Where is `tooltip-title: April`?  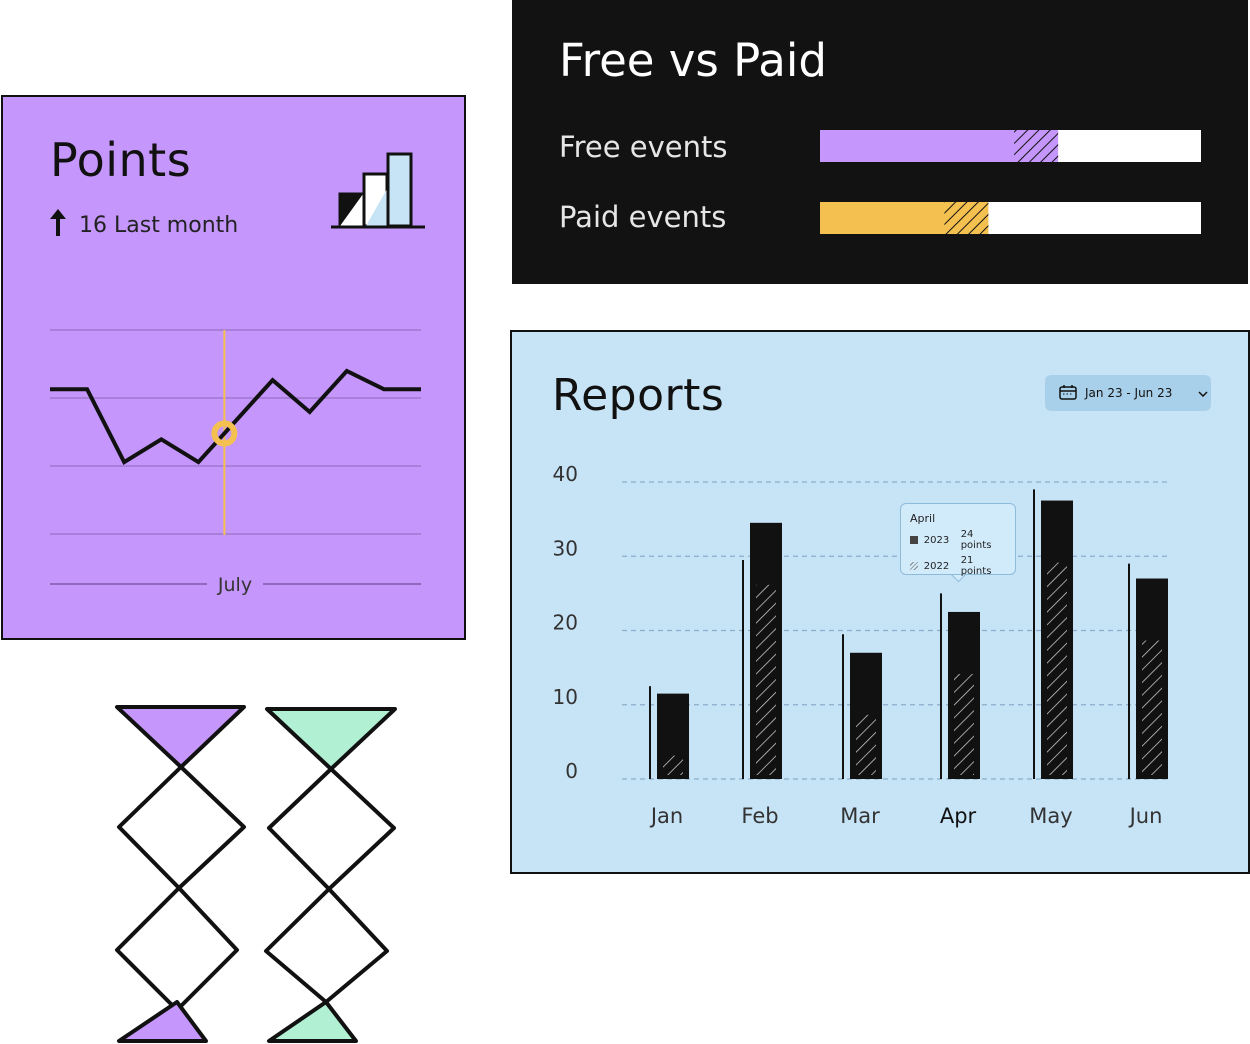 tooltip-title: April is located at coordinates (923, 518).